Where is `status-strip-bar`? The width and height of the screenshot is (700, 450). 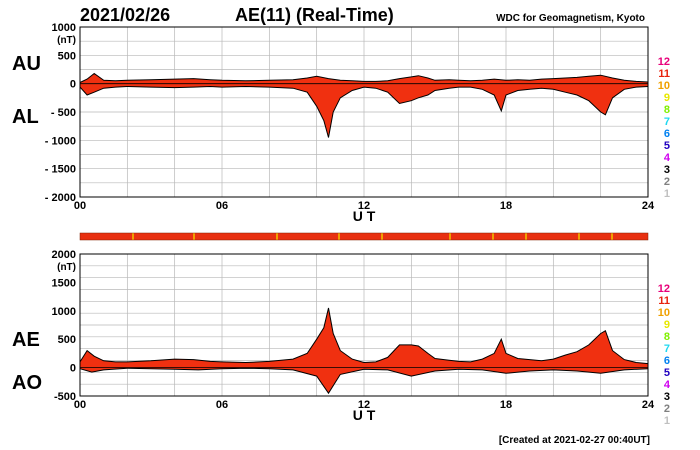 status-strip-bar is located at coordinates (364, 236).